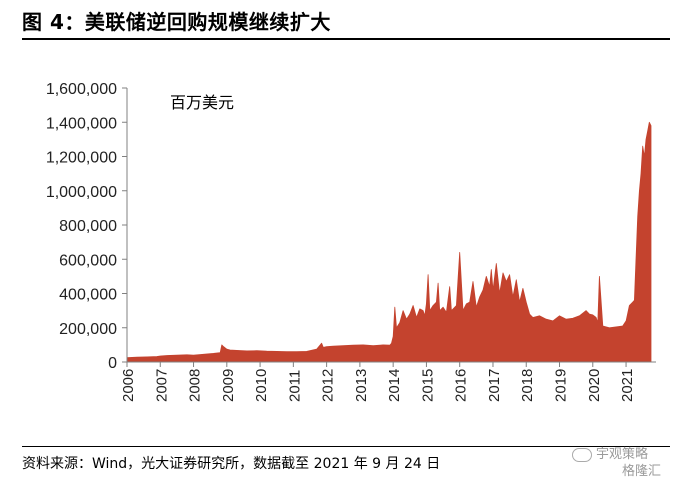  What do you see at coordinates (81, 89) in the screenshot?
I see `y-tick-label: 1,600,000` at bounding box center [81, 89].